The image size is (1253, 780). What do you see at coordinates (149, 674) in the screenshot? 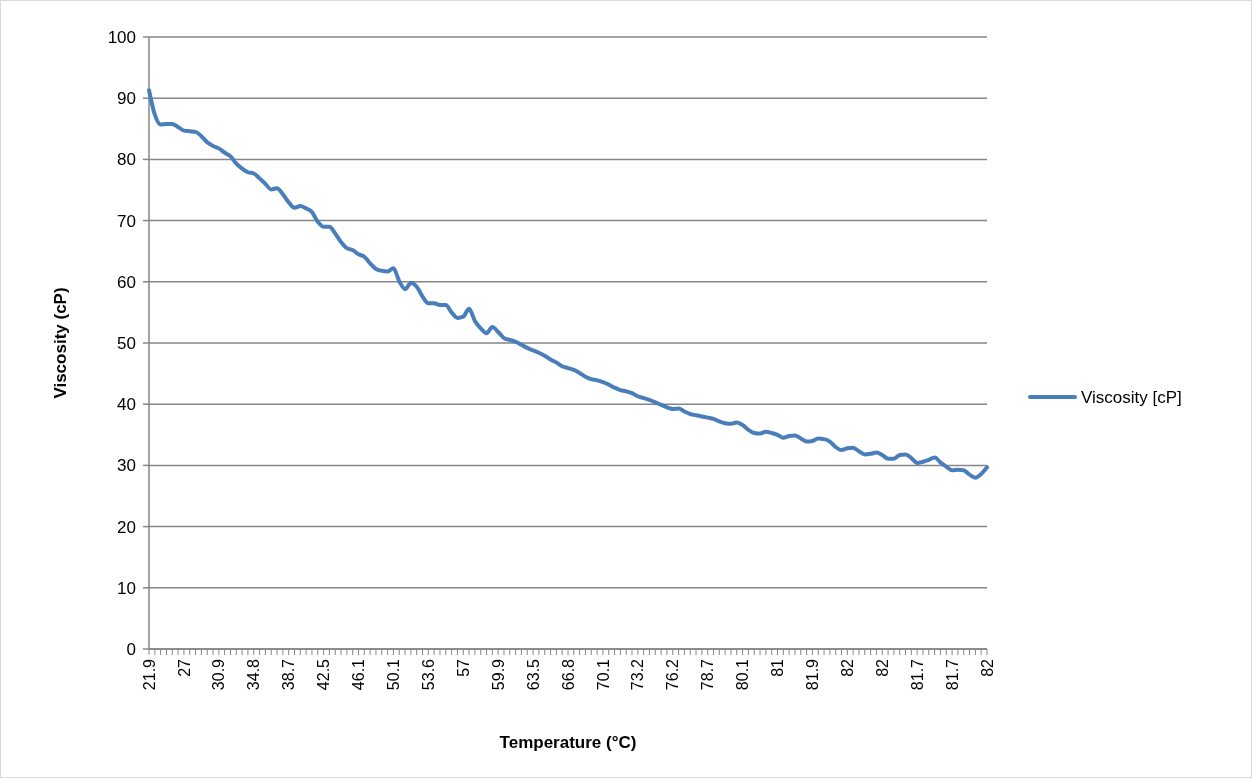
I see `x-tick-label: 21.9` at bounding box center [149, 674].